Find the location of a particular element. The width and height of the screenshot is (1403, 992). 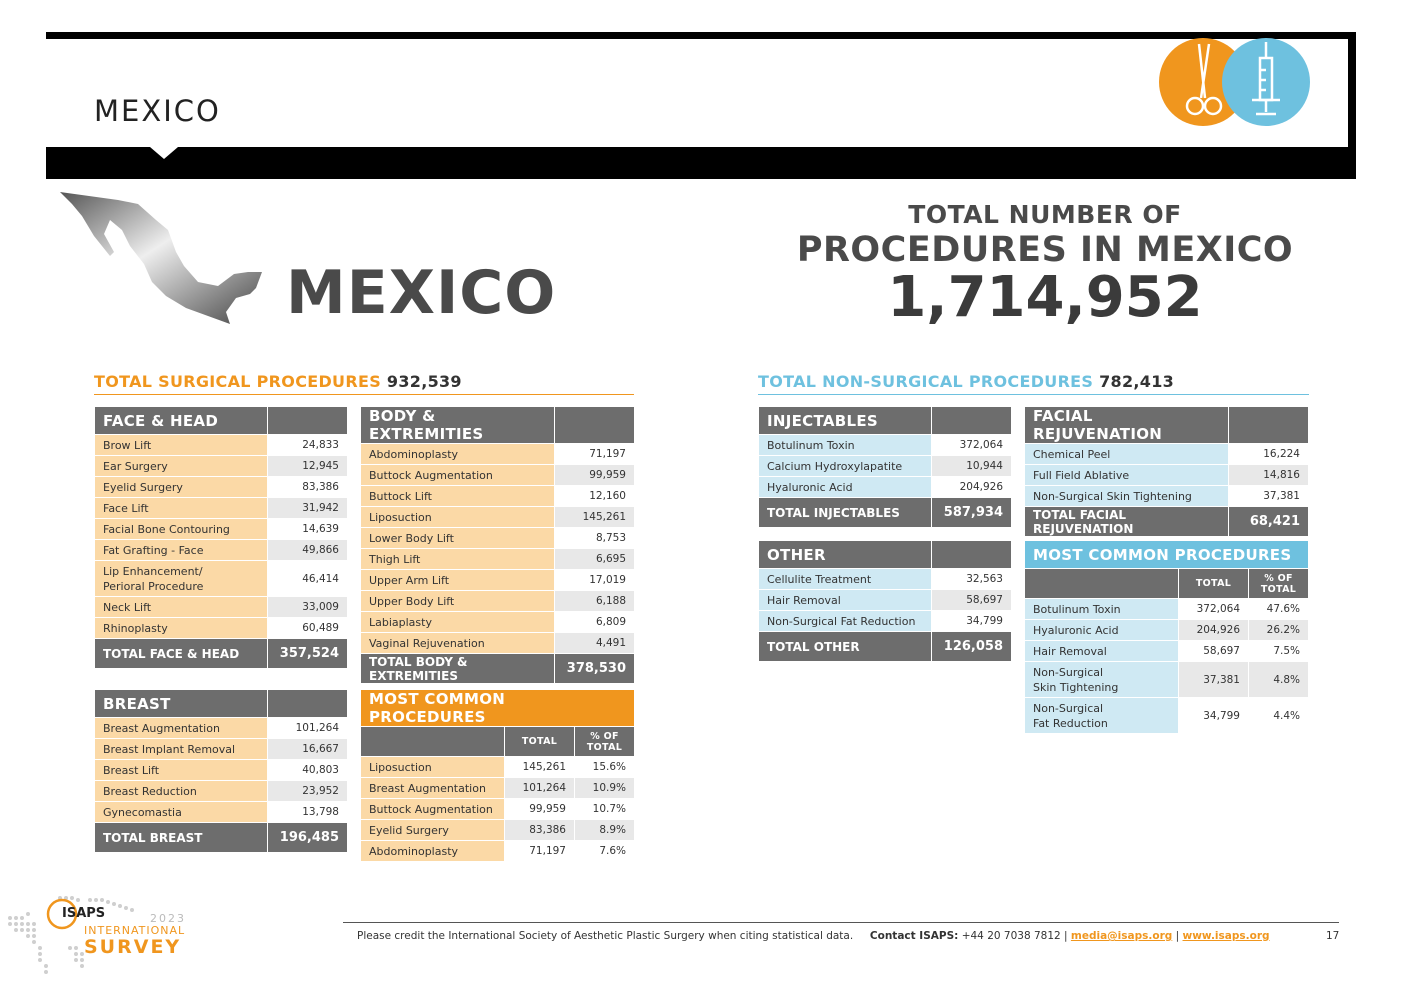

table-row: Full Field Ablative 14,816 is located at coordinates (1166, 475).